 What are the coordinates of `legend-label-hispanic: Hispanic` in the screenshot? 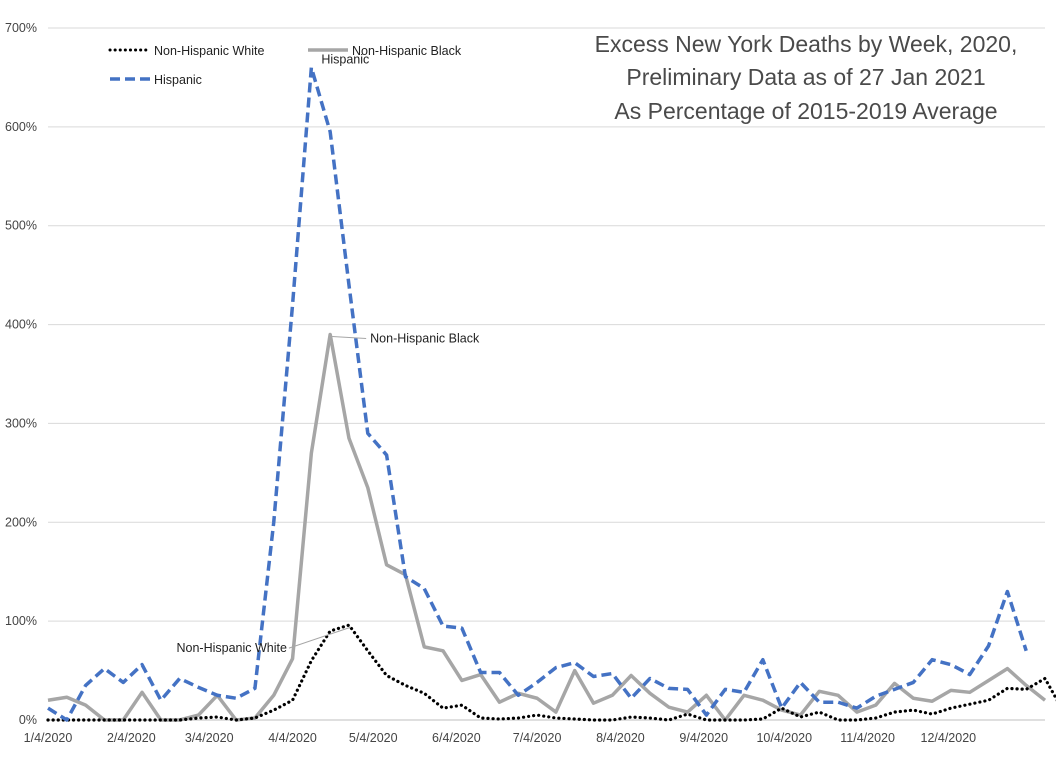 It's located at (178, 80).